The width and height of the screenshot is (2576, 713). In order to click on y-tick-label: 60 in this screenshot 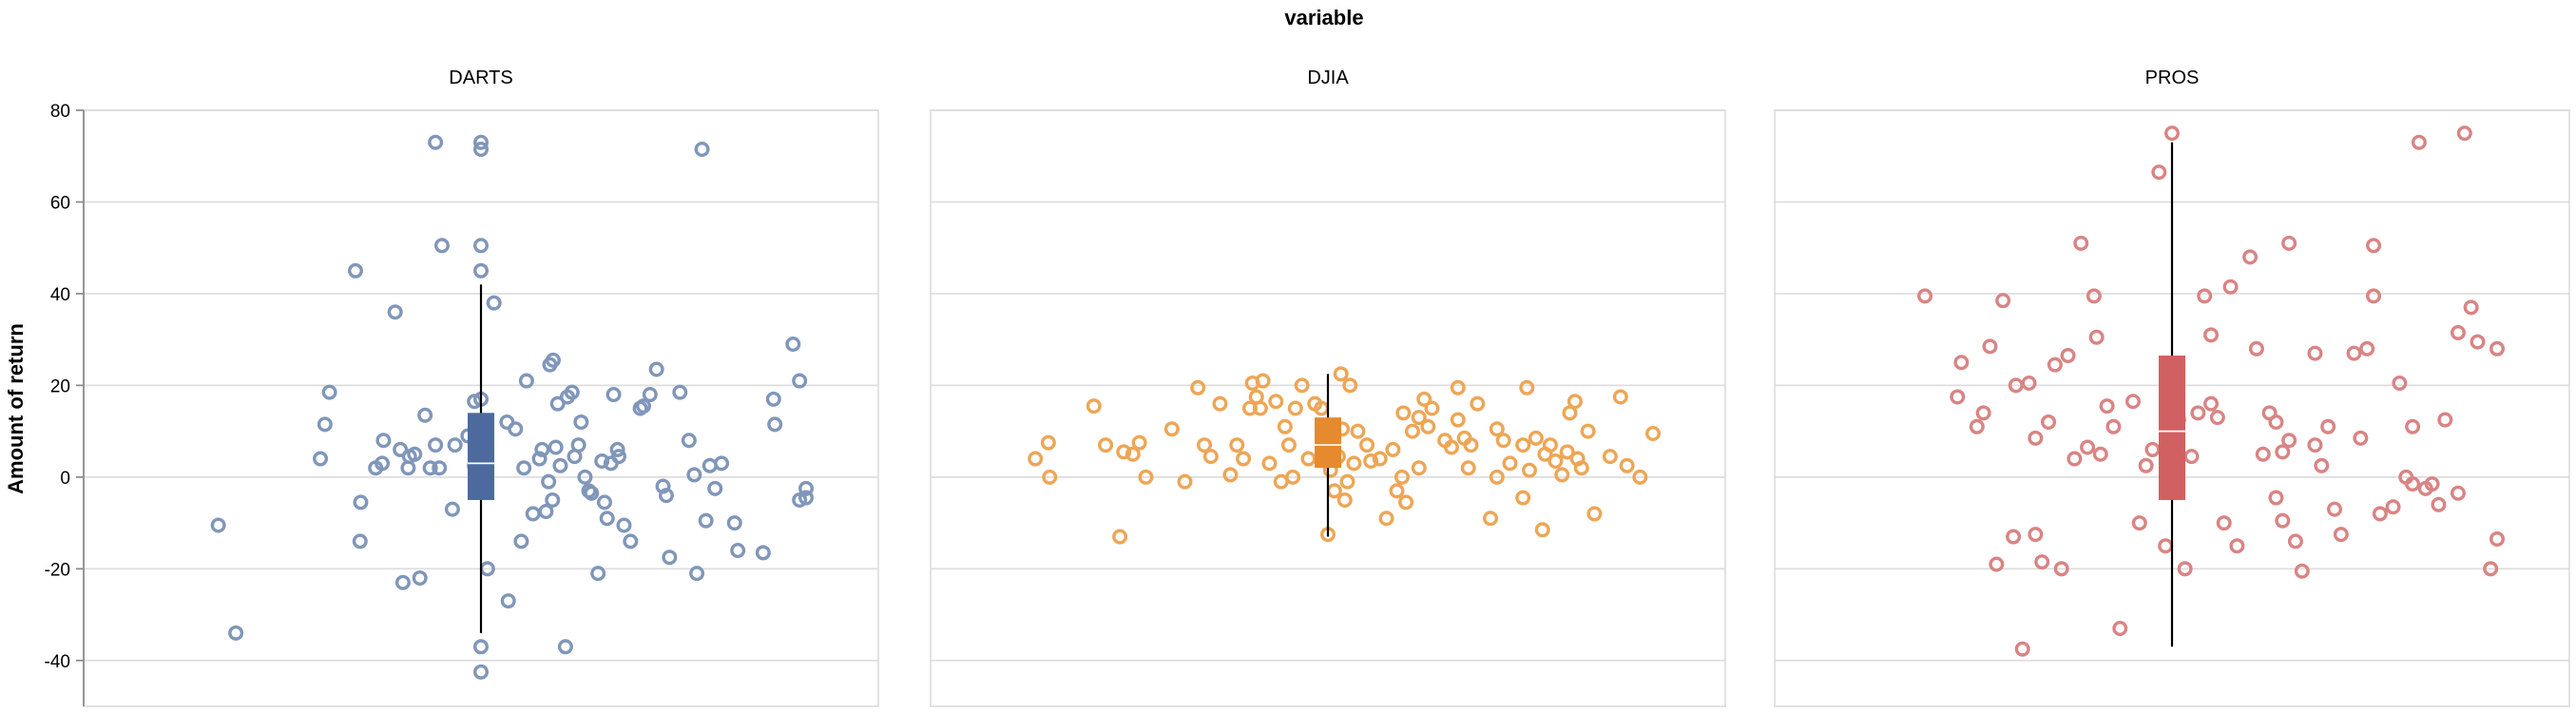, I will do `click(60, 203)`.